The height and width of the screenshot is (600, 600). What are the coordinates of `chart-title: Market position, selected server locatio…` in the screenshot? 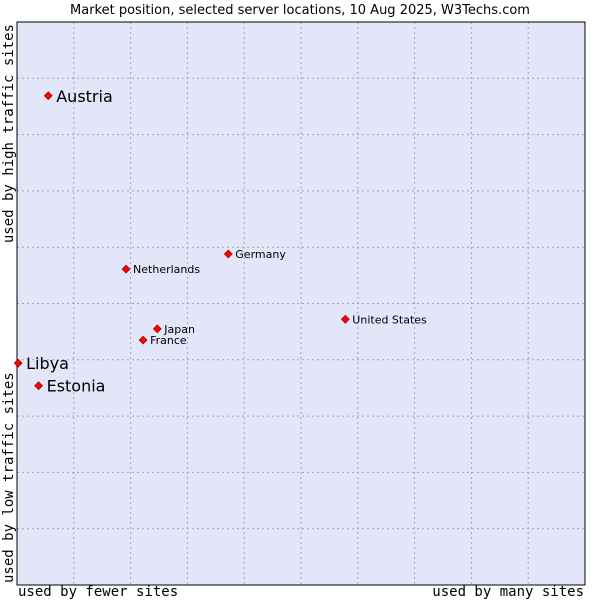 It's located at (300, 10).